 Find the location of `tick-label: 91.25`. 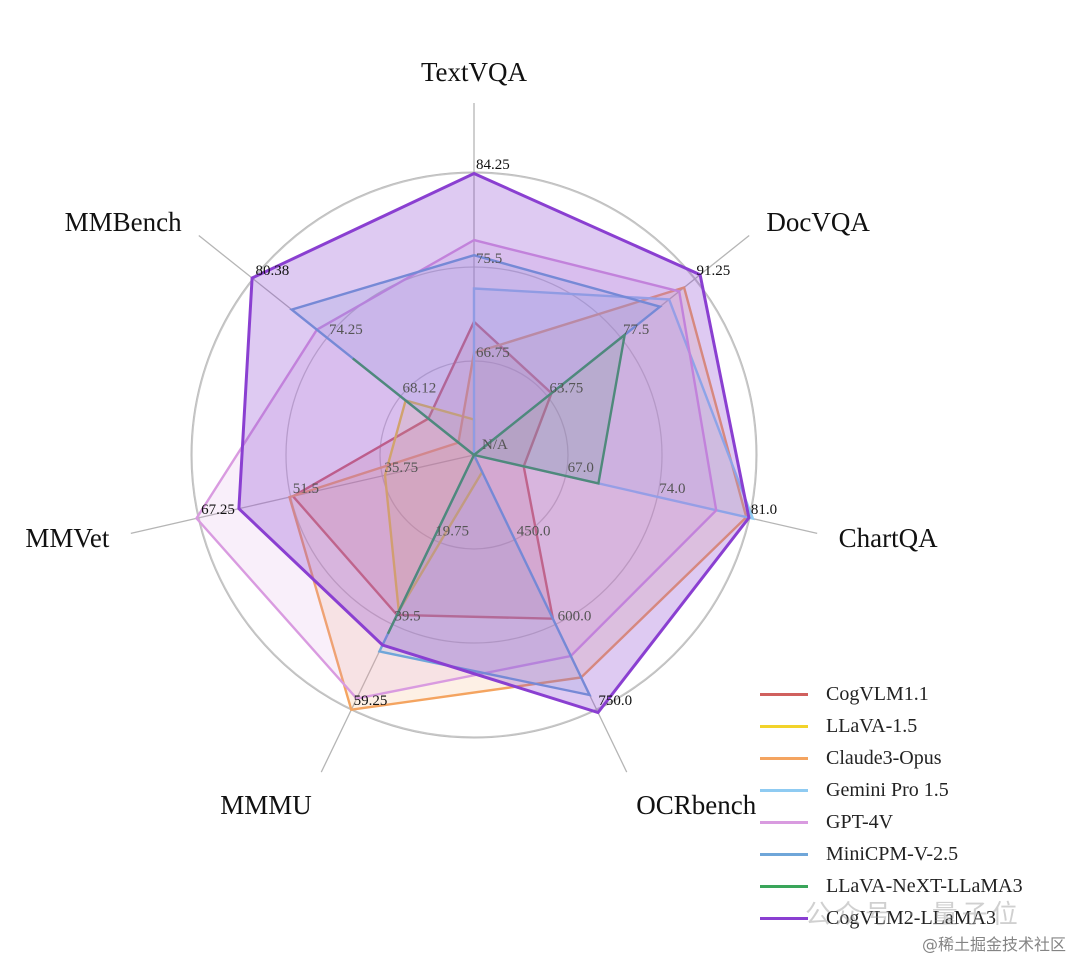

tick-label: 91.25 is located at coordinates (713, 271).